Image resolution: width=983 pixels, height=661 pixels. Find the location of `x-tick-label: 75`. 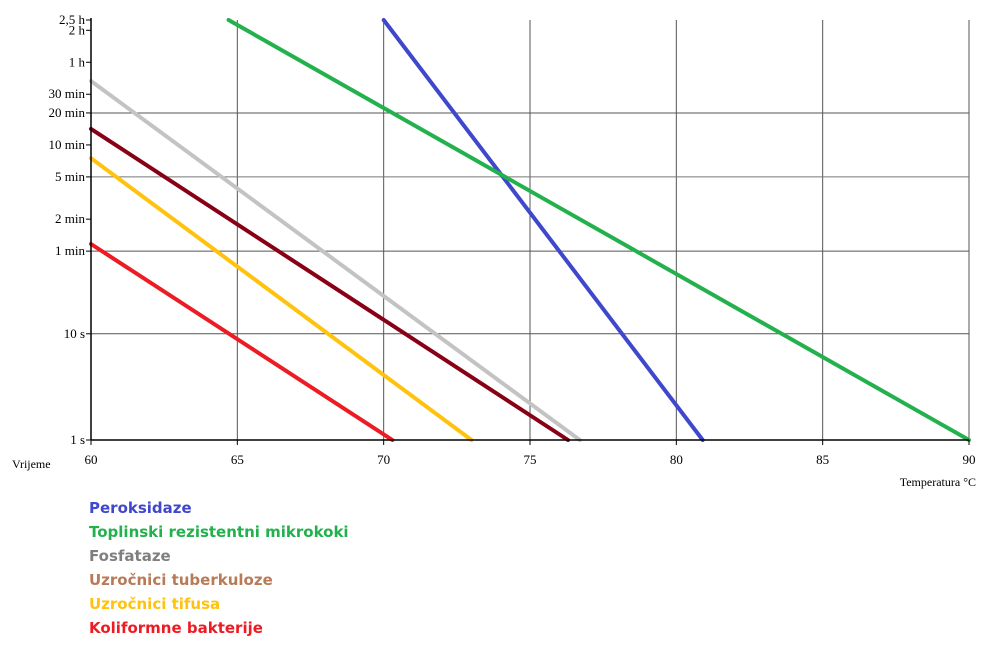

x-tick-label: 75 is located at coordinates (530, 459).